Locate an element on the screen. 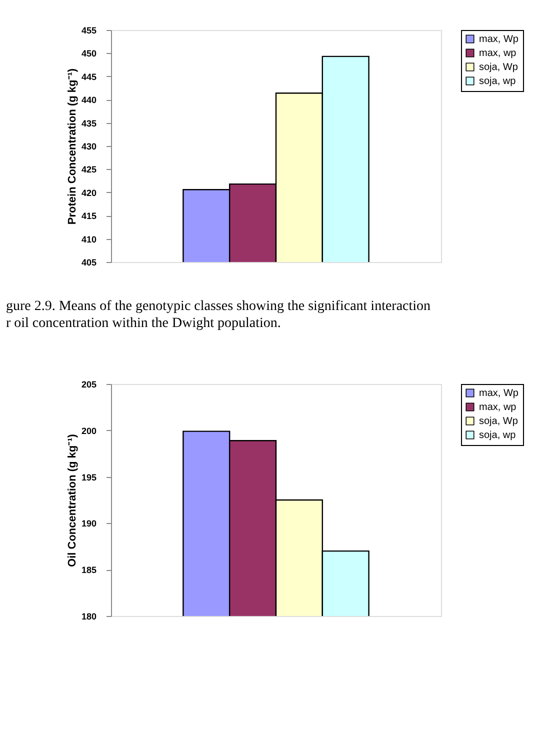 This screenshot has width=555, height=742. y-tick-label: 450 is located at coordinates (88, 53).